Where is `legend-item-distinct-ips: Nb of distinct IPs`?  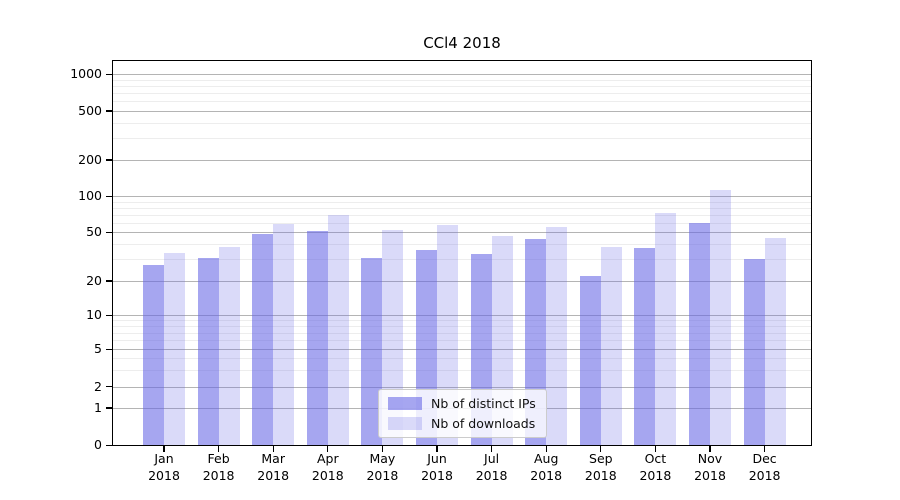 legend-item-distinct-ips: Nb of distinct IPs is located at coordinates (462, 403).